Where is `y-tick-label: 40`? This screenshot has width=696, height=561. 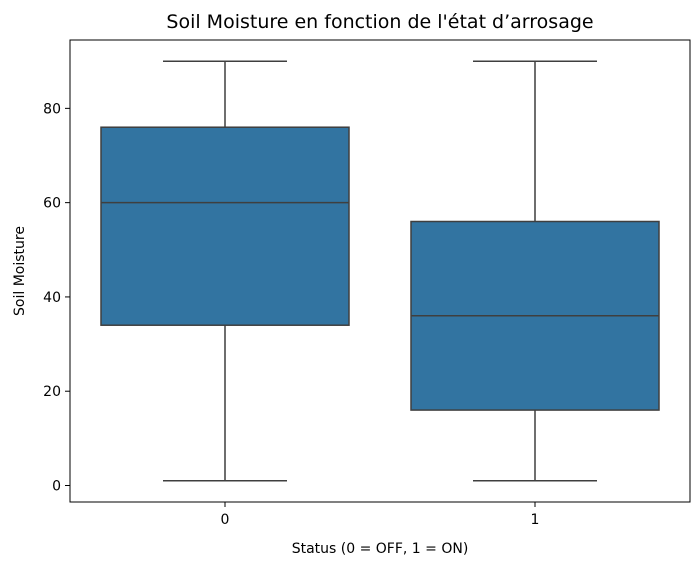 y-tick-label: 40 is located at coordinates (52, 298).